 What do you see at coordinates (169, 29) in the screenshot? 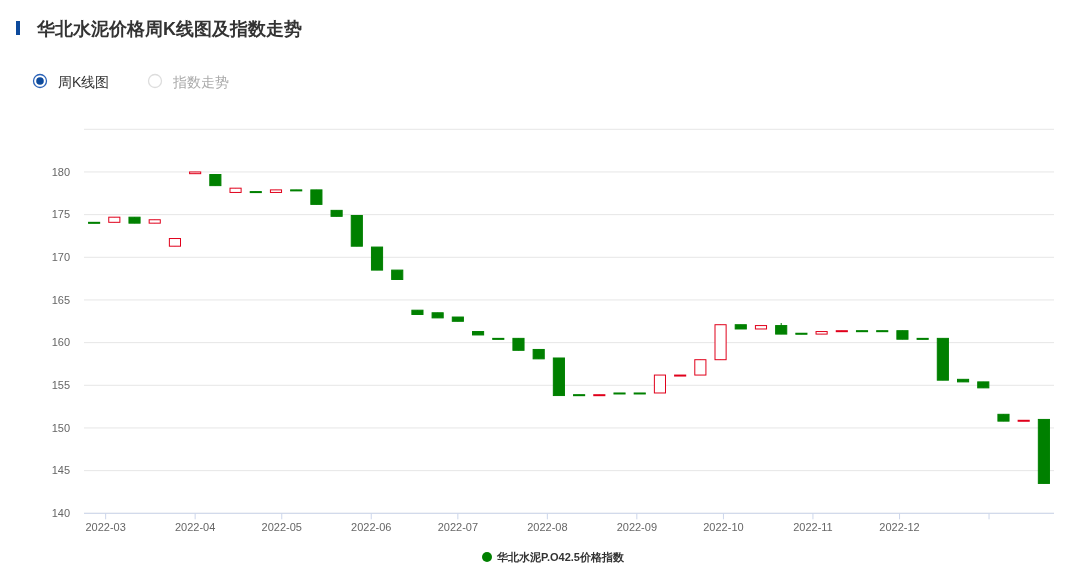
I see `chart-title: 华北水泥价格周K线图及指数走势` at bounding box center [169, 29].